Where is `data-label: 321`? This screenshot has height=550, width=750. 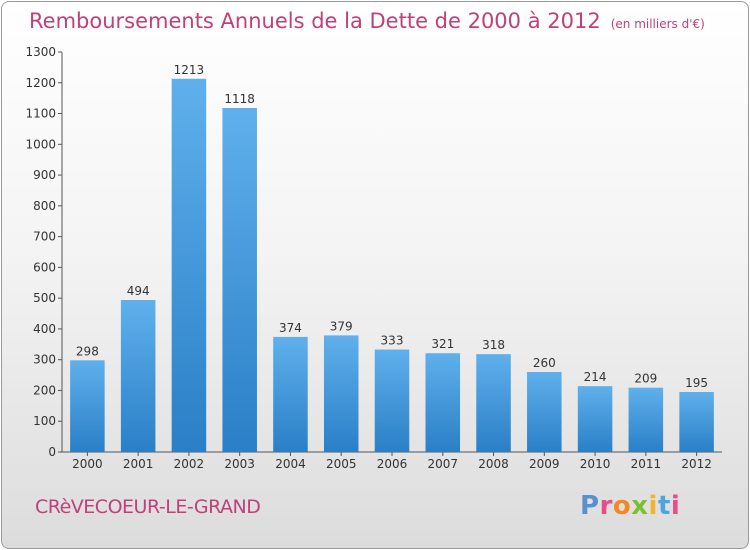
data-label: 321 is located at coordinates (442, 344).